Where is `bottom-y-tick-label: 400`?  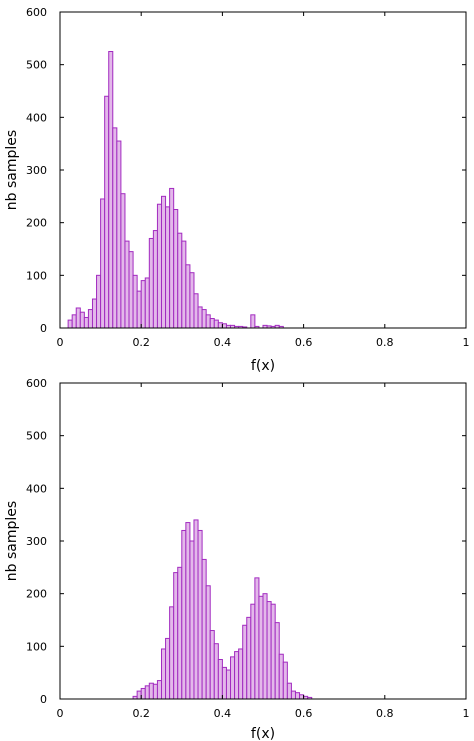
bottom-y-tick-label: 400 is located at coordinates (36, 488).